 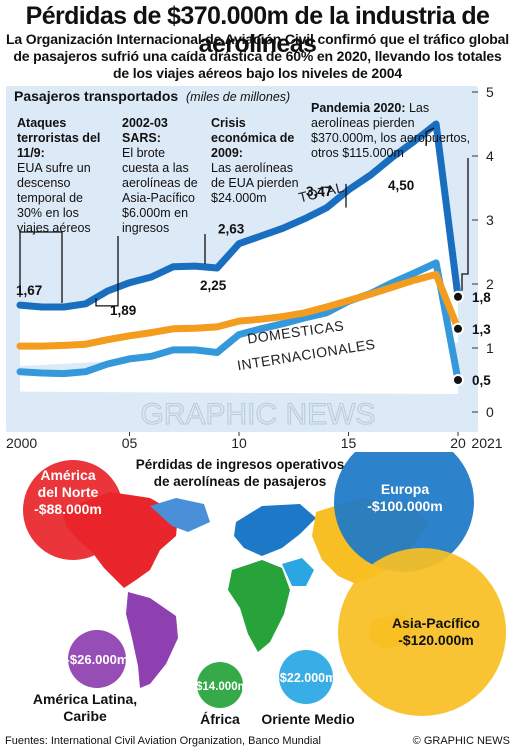 I want to click on bubble-middle-east, so click(x=306, y=677).